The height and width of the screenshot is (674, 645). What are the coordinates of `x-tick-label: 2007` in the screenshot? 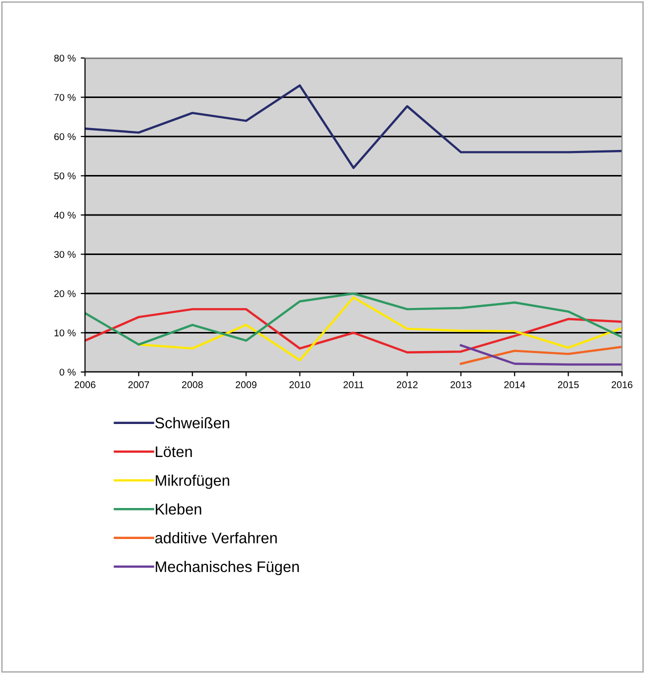 It's located at (139, 384).